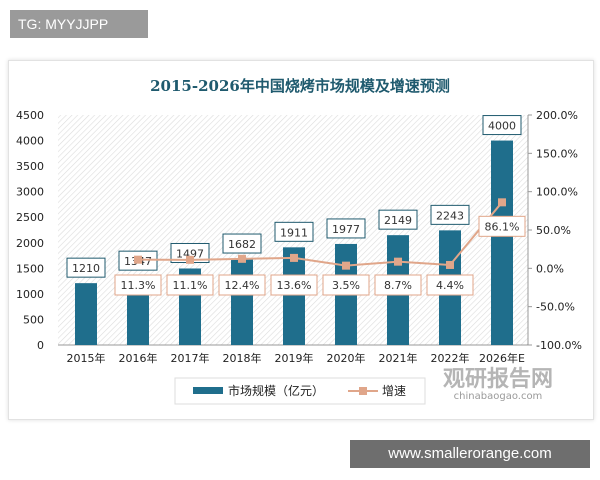 Image resolution: width=600 pixels, height=480 pixels. I want to click on y-left-tick: 4000, so click(30, 141).